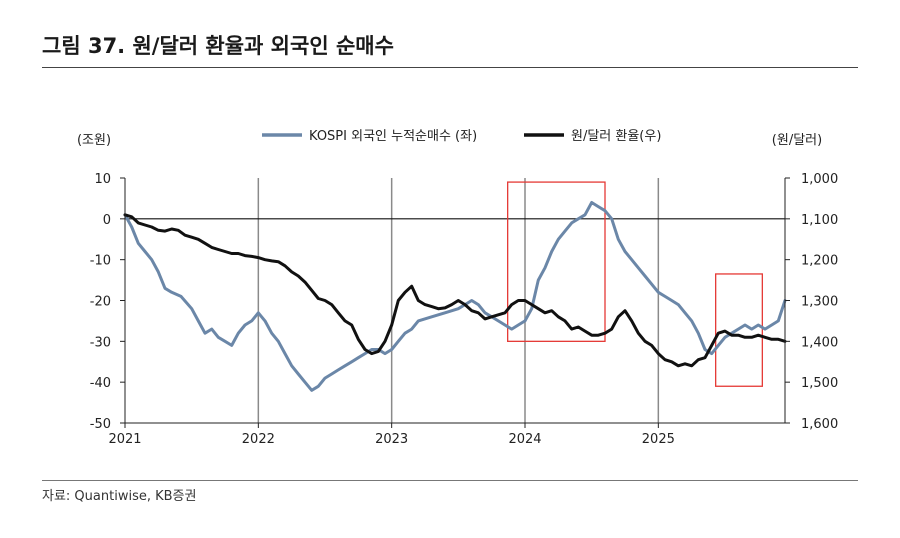 The image size is (900, 538). Describe the element at coordinates (450, 480) in the screenshot. I see `source-divider` at that location.